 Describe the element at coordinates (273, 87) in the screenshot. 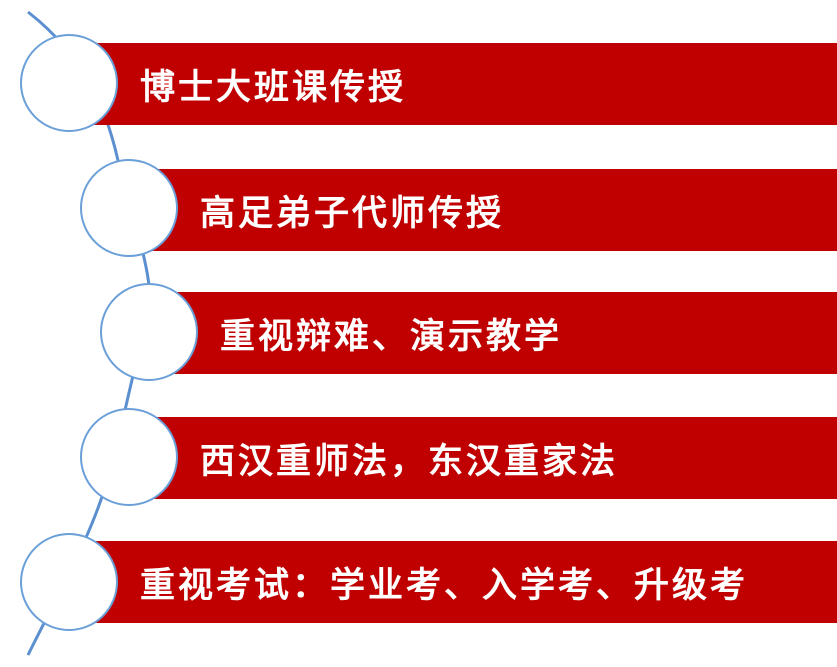

I see `item-label-1: 博士大班课传授` at that location.